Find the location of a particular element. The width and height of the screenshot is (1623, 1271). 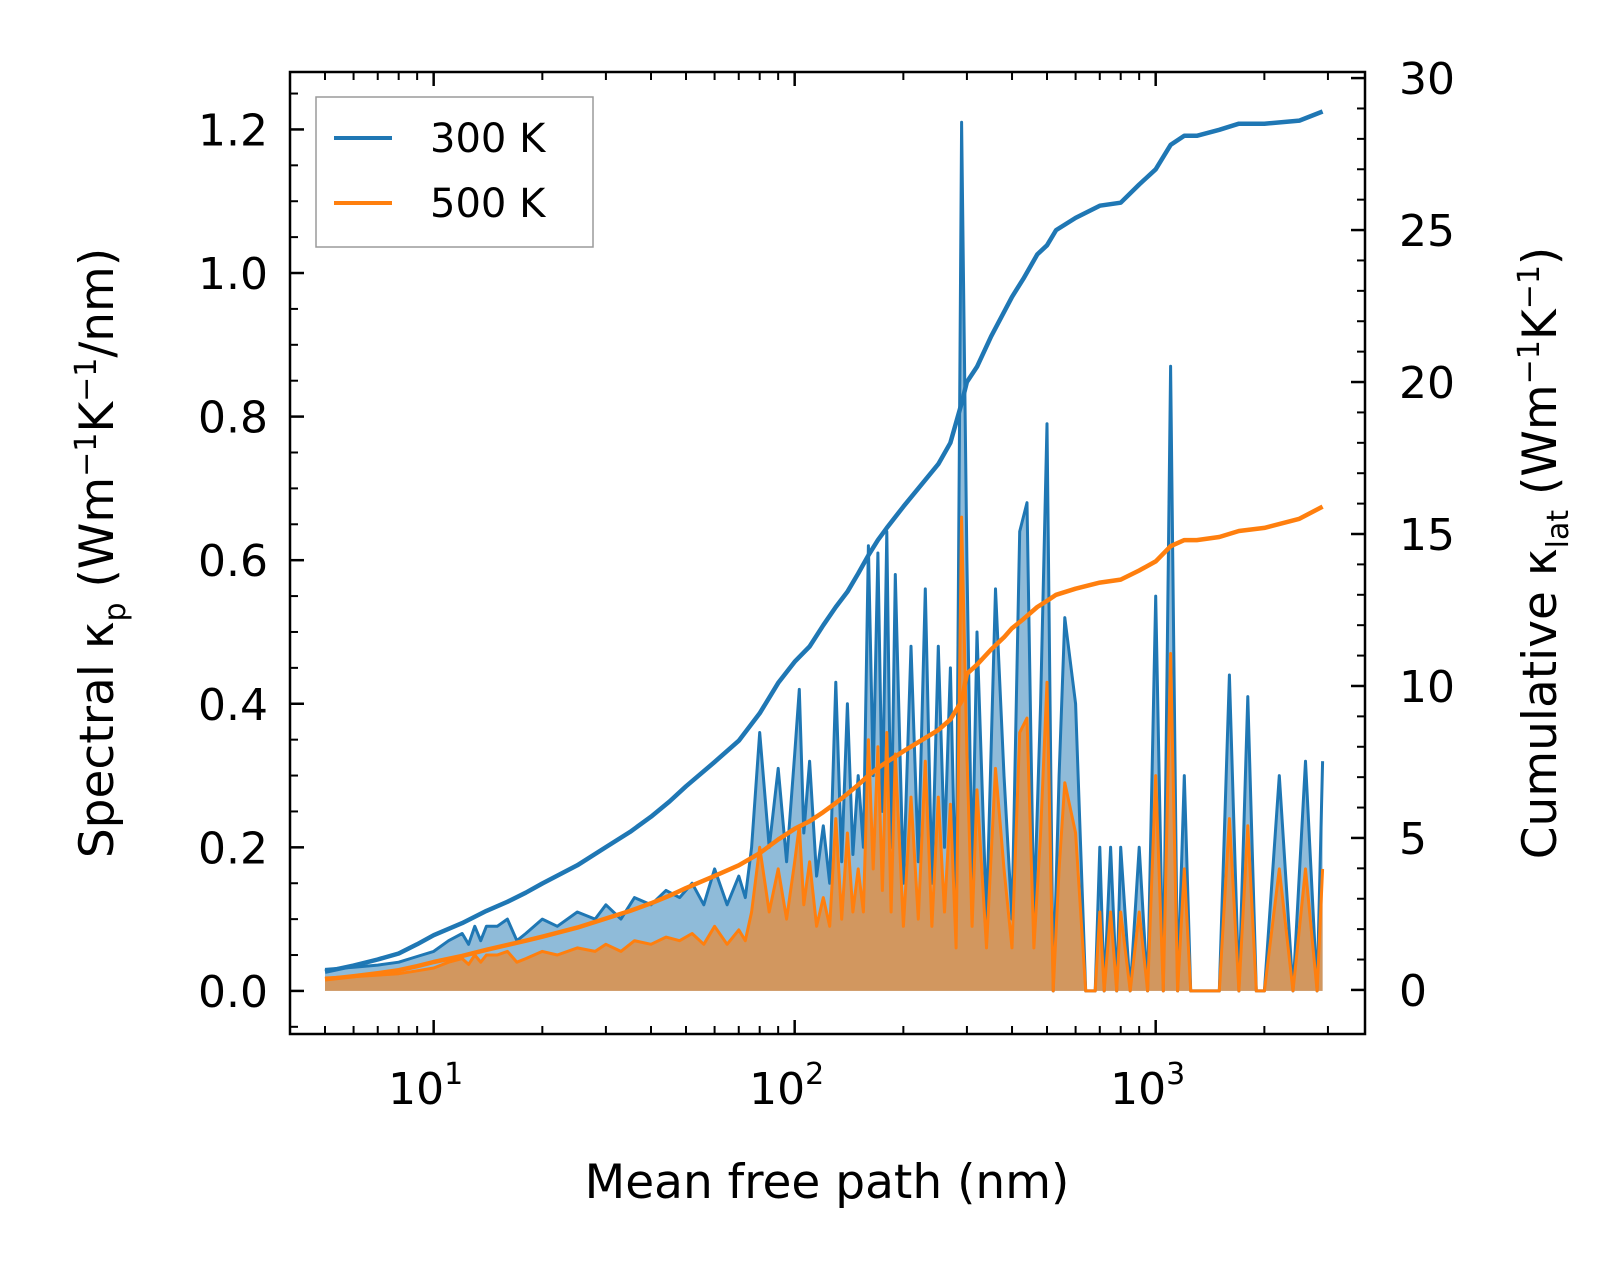

y2-tick-label: 30 is located at coordinates (1427, 79).